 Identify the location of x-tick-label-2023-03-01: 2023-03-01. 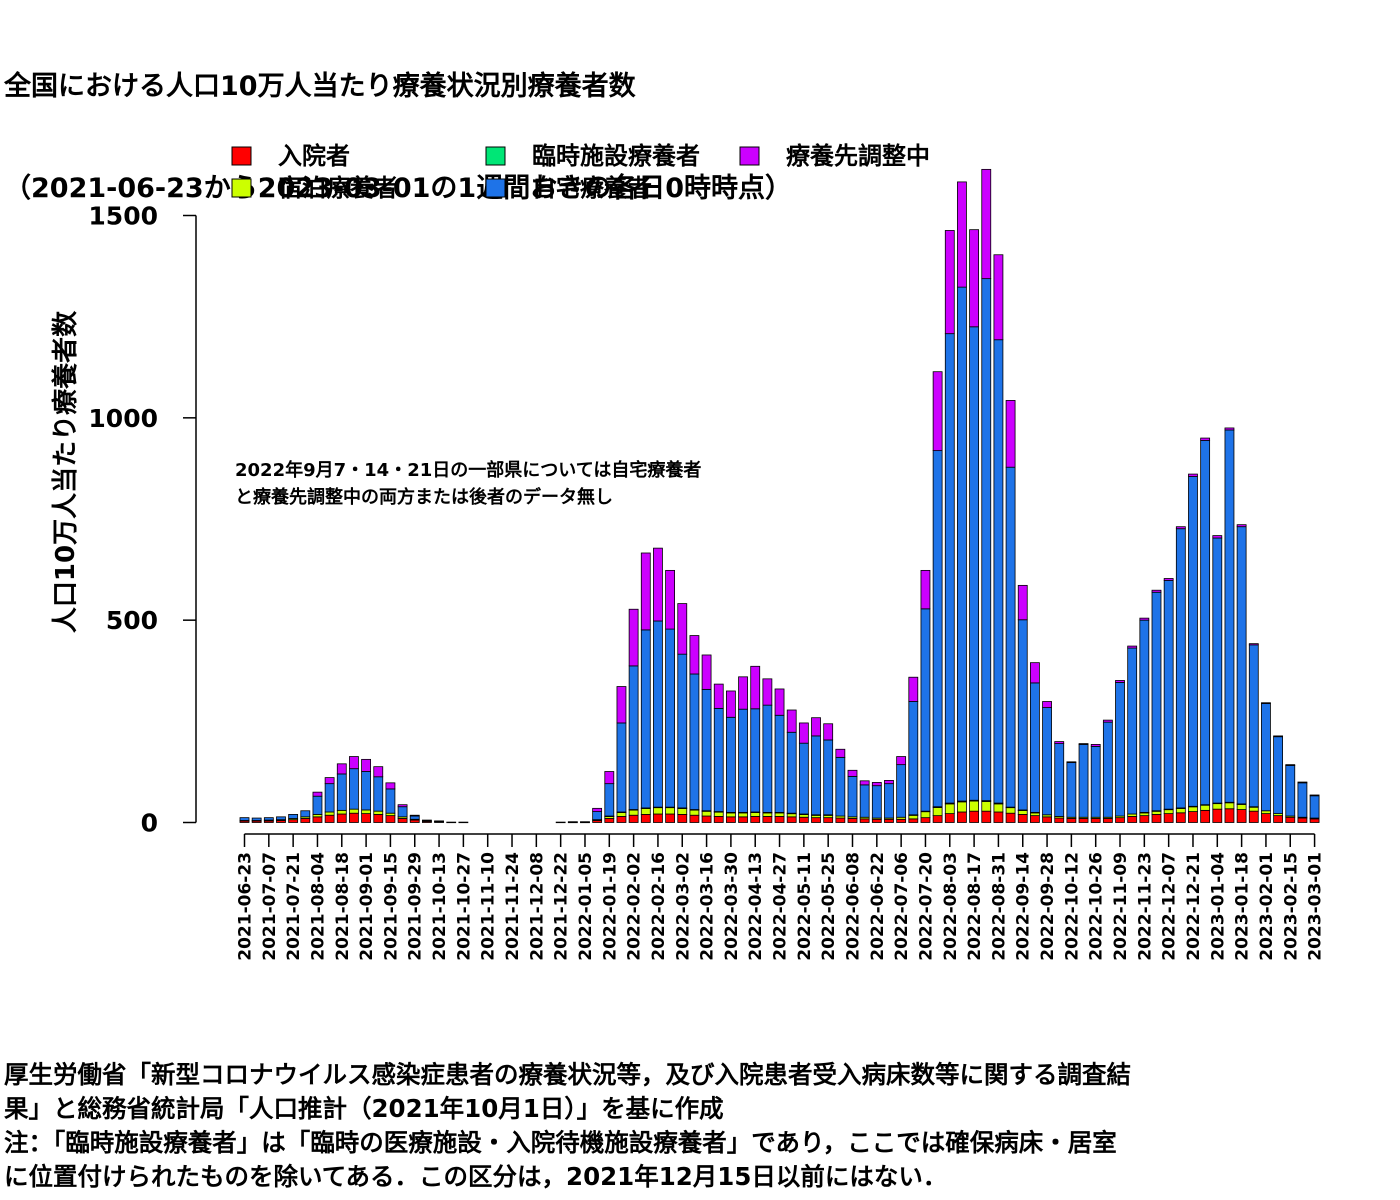
(1316, 906).